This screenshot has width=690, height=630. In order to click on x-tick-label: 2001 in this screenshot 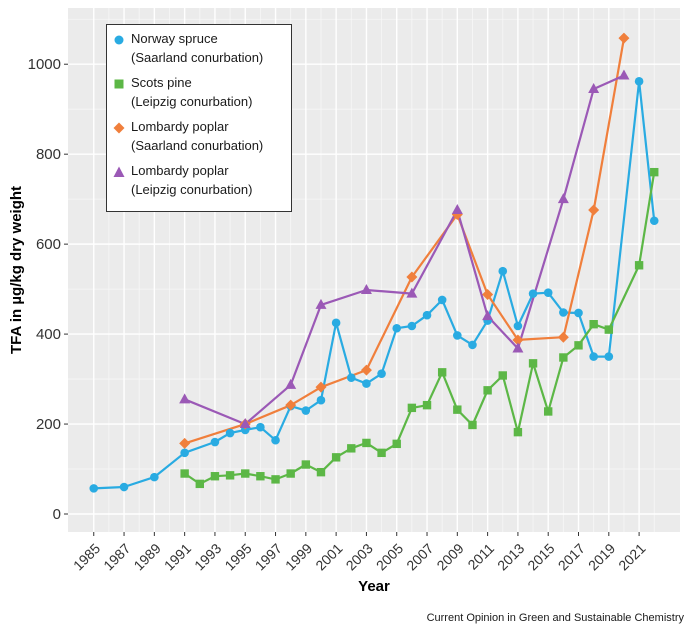, I will do `click(328, 556)`.